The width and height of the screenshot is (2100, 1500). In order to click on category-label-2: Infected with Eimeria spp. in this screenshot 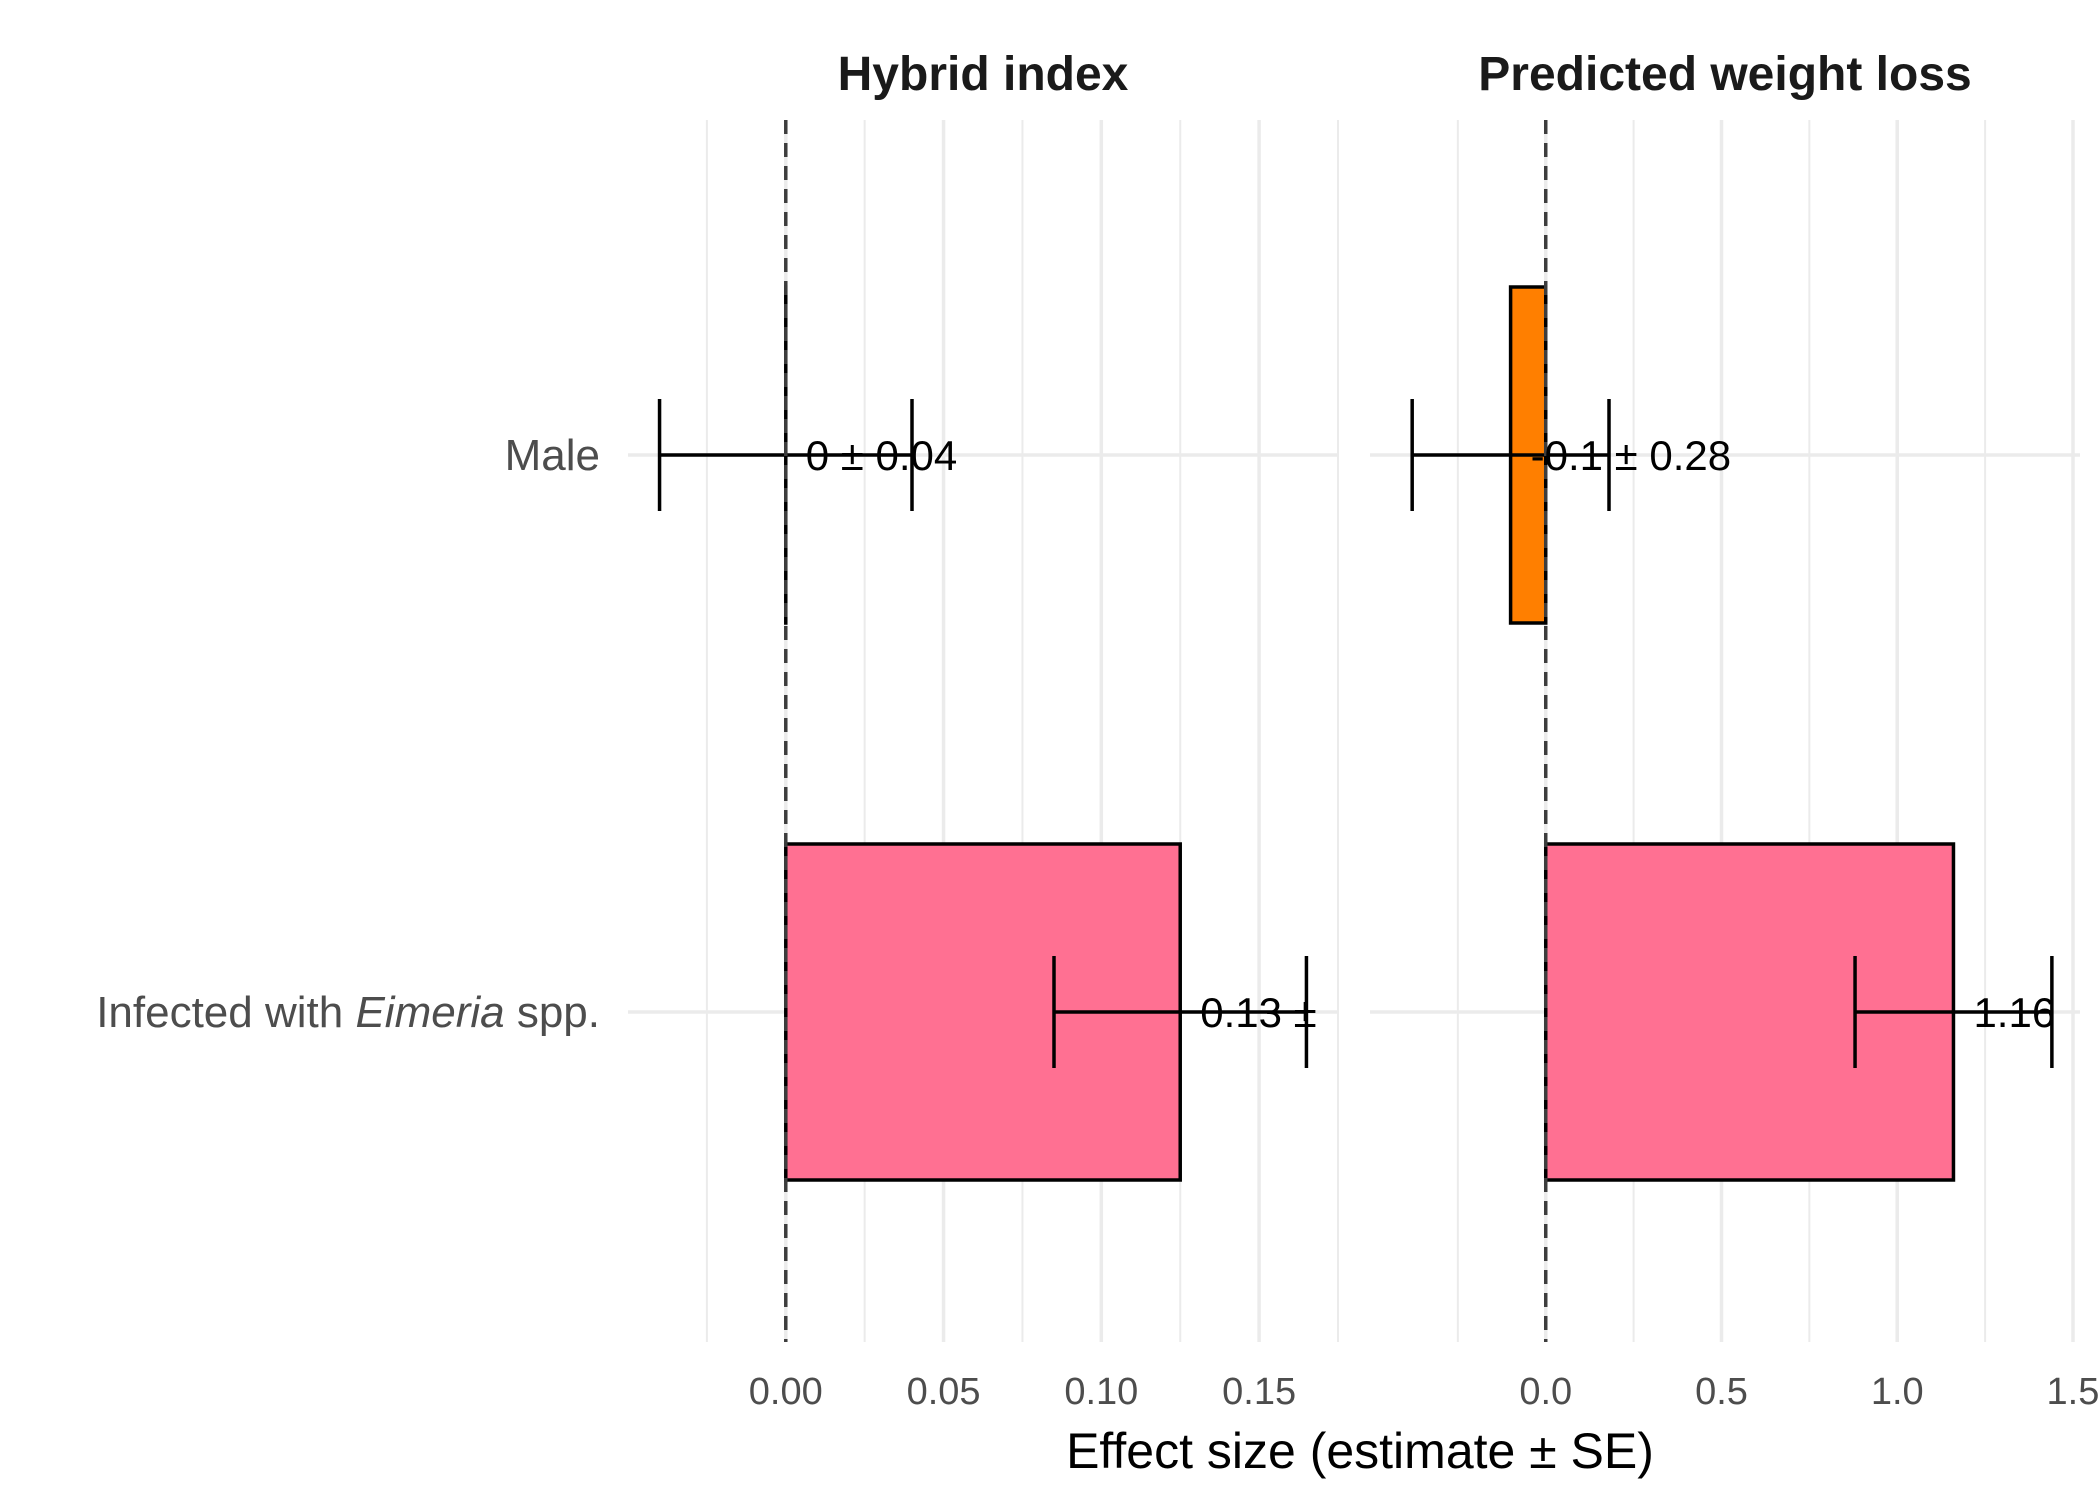, I will do `click(348, 1012)`.